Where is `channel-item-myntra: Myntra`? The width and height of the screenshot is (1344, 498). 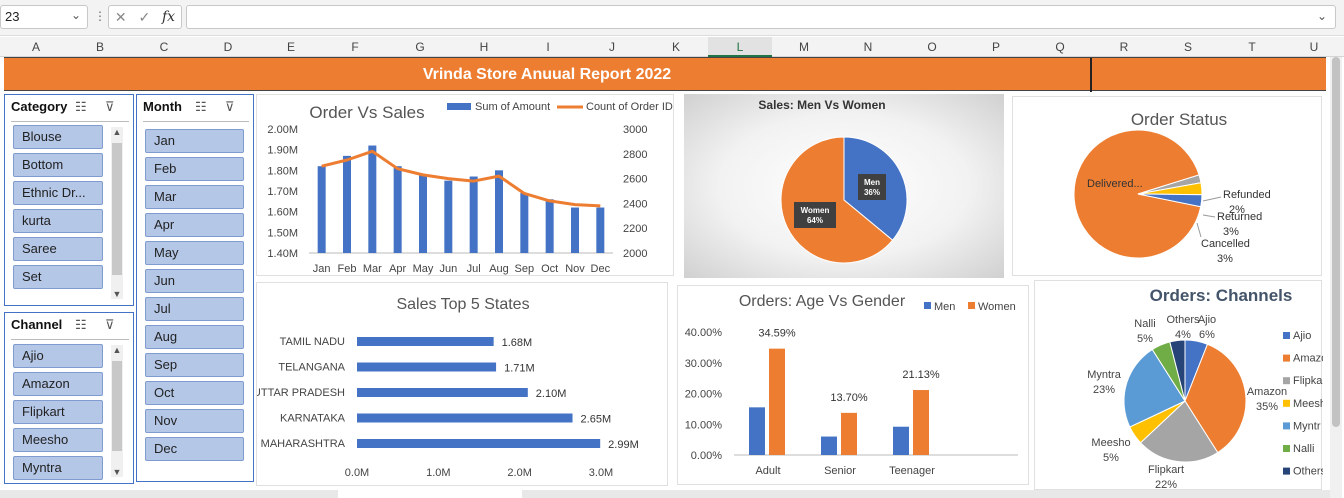
channel-item-myntra: Myntra is located at coordinates (58, 468).